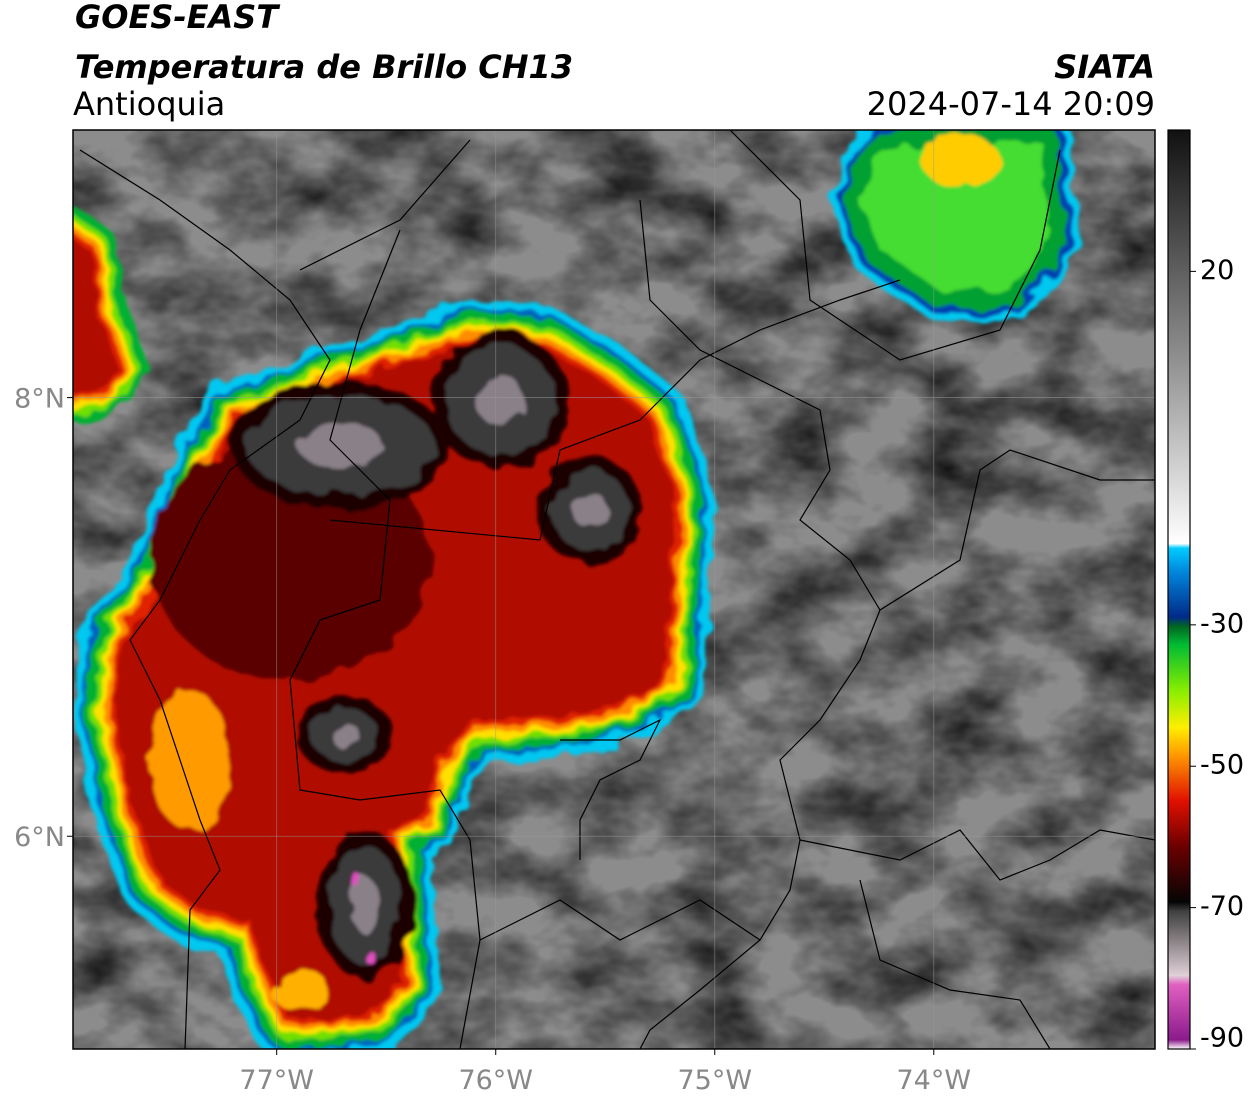 Image resolution: width=1252 pixels, height=1099 pixels. I want to click on x-tick-label: 77°W, so click(276, 1080).